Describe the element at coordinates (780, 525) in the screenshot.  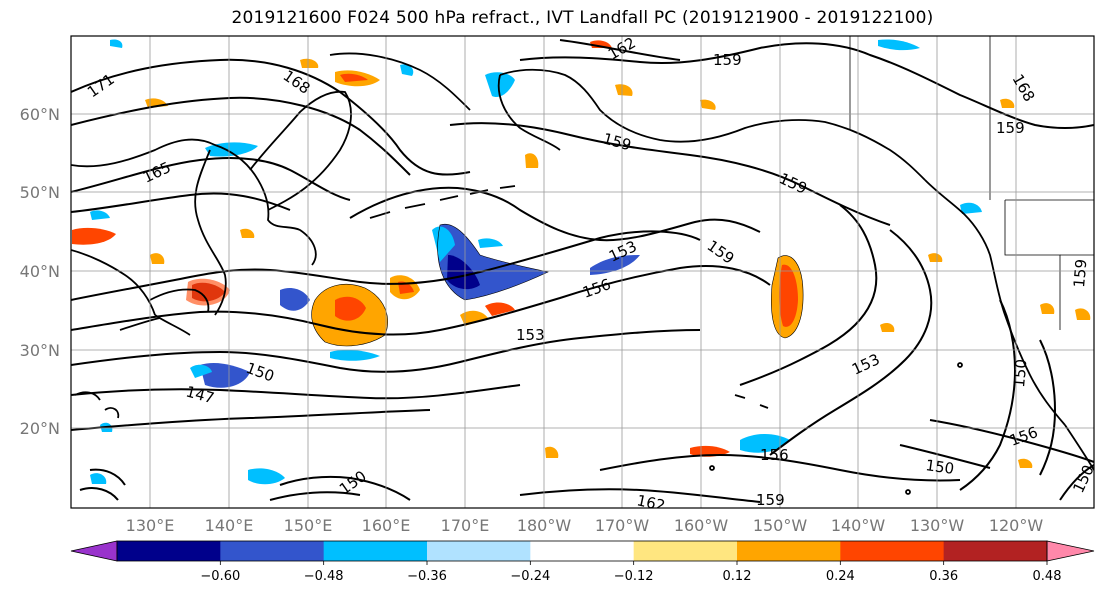
I see `lon-label: 150°W` at that location.